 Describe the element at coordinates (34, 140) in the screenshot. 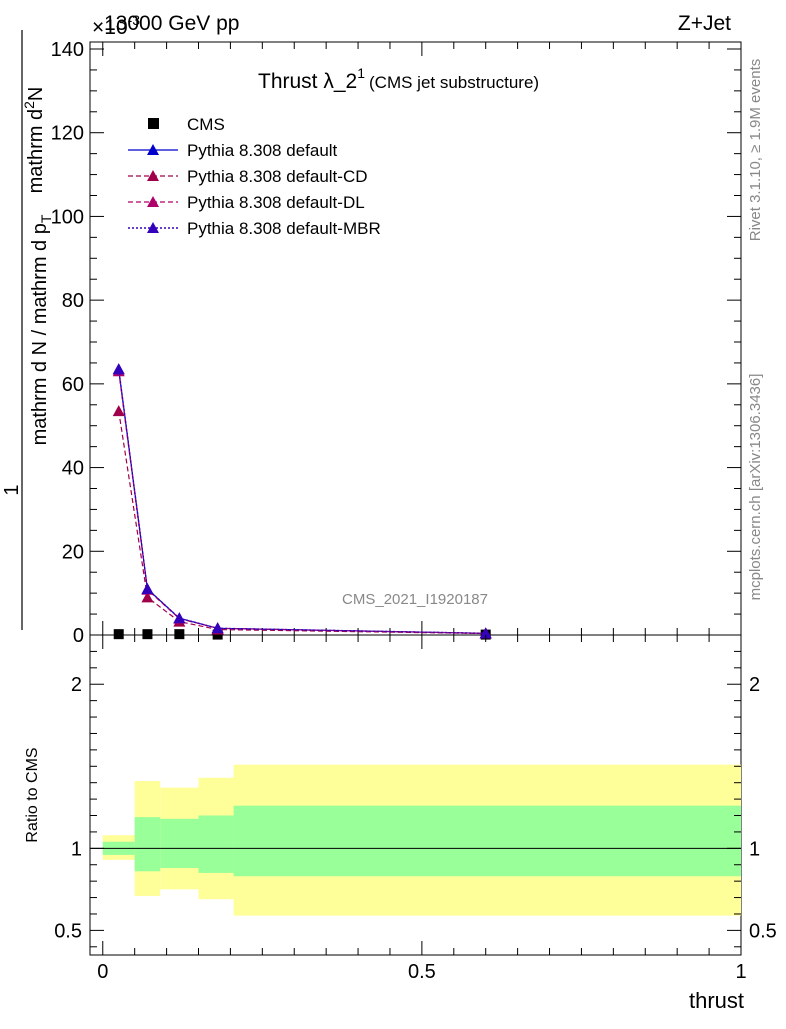

I see `ylabel-num-expr: mathrm d2N` at that location.